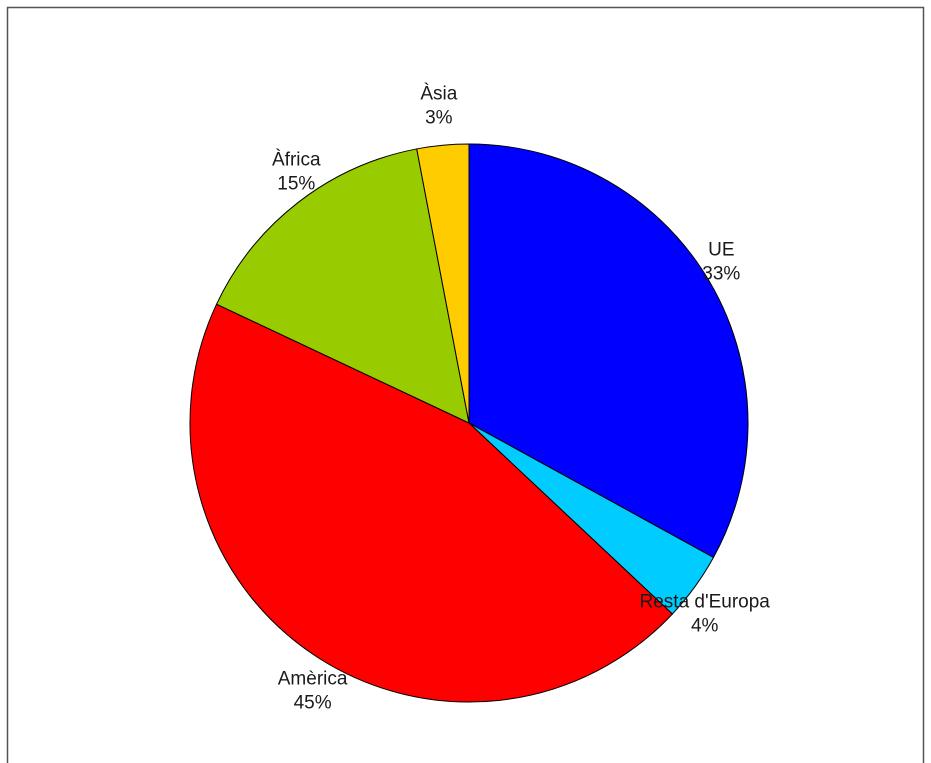 This screenshot has height=763, width=931. I want to click on pie-label-asia: Àsia, so click(438, 93).